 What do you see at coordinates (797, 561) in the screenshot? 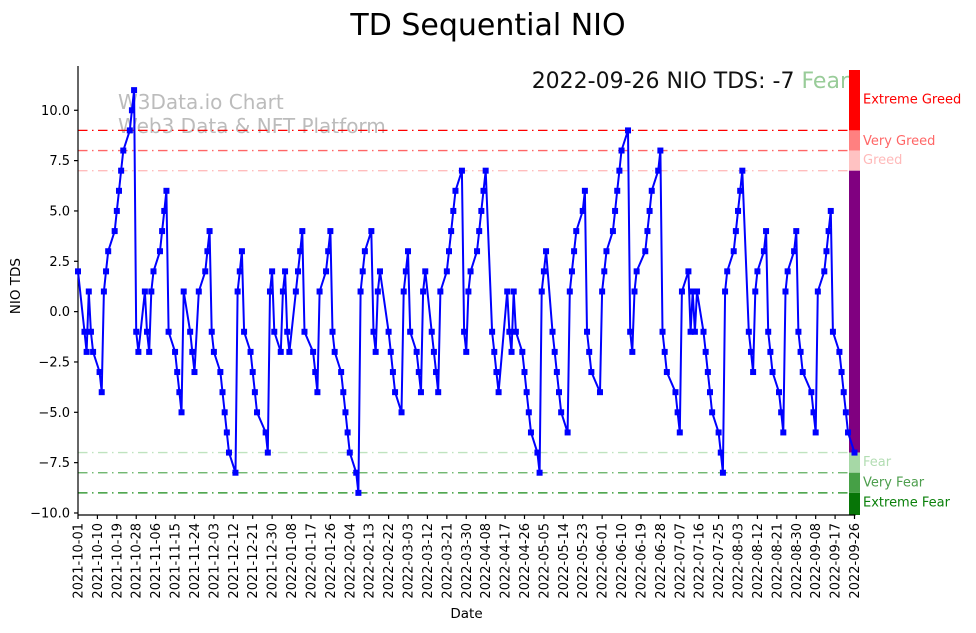
I see `x-tick-label: 2022-08-30` at bounding box center [797, 561].